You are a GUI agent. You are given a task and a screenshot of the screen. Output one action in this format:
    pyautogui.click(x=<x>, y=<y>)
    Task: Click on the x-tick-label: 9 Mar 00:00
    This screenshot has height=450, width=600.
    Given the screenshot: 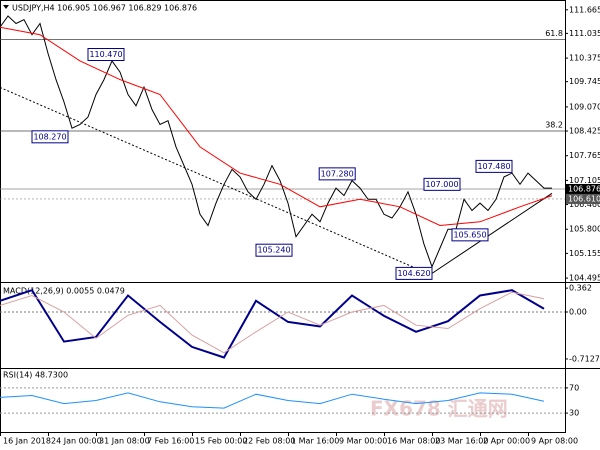 What is the action you would take?
    pyautogui.click(x=363, y=441)
    